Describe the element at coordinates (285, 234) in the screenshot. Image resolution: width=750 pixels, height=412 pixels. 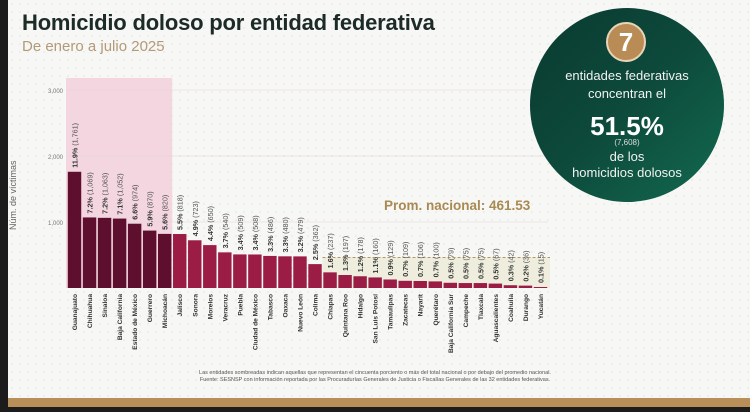
I see `data-label: 3.3% (480)` at that location.